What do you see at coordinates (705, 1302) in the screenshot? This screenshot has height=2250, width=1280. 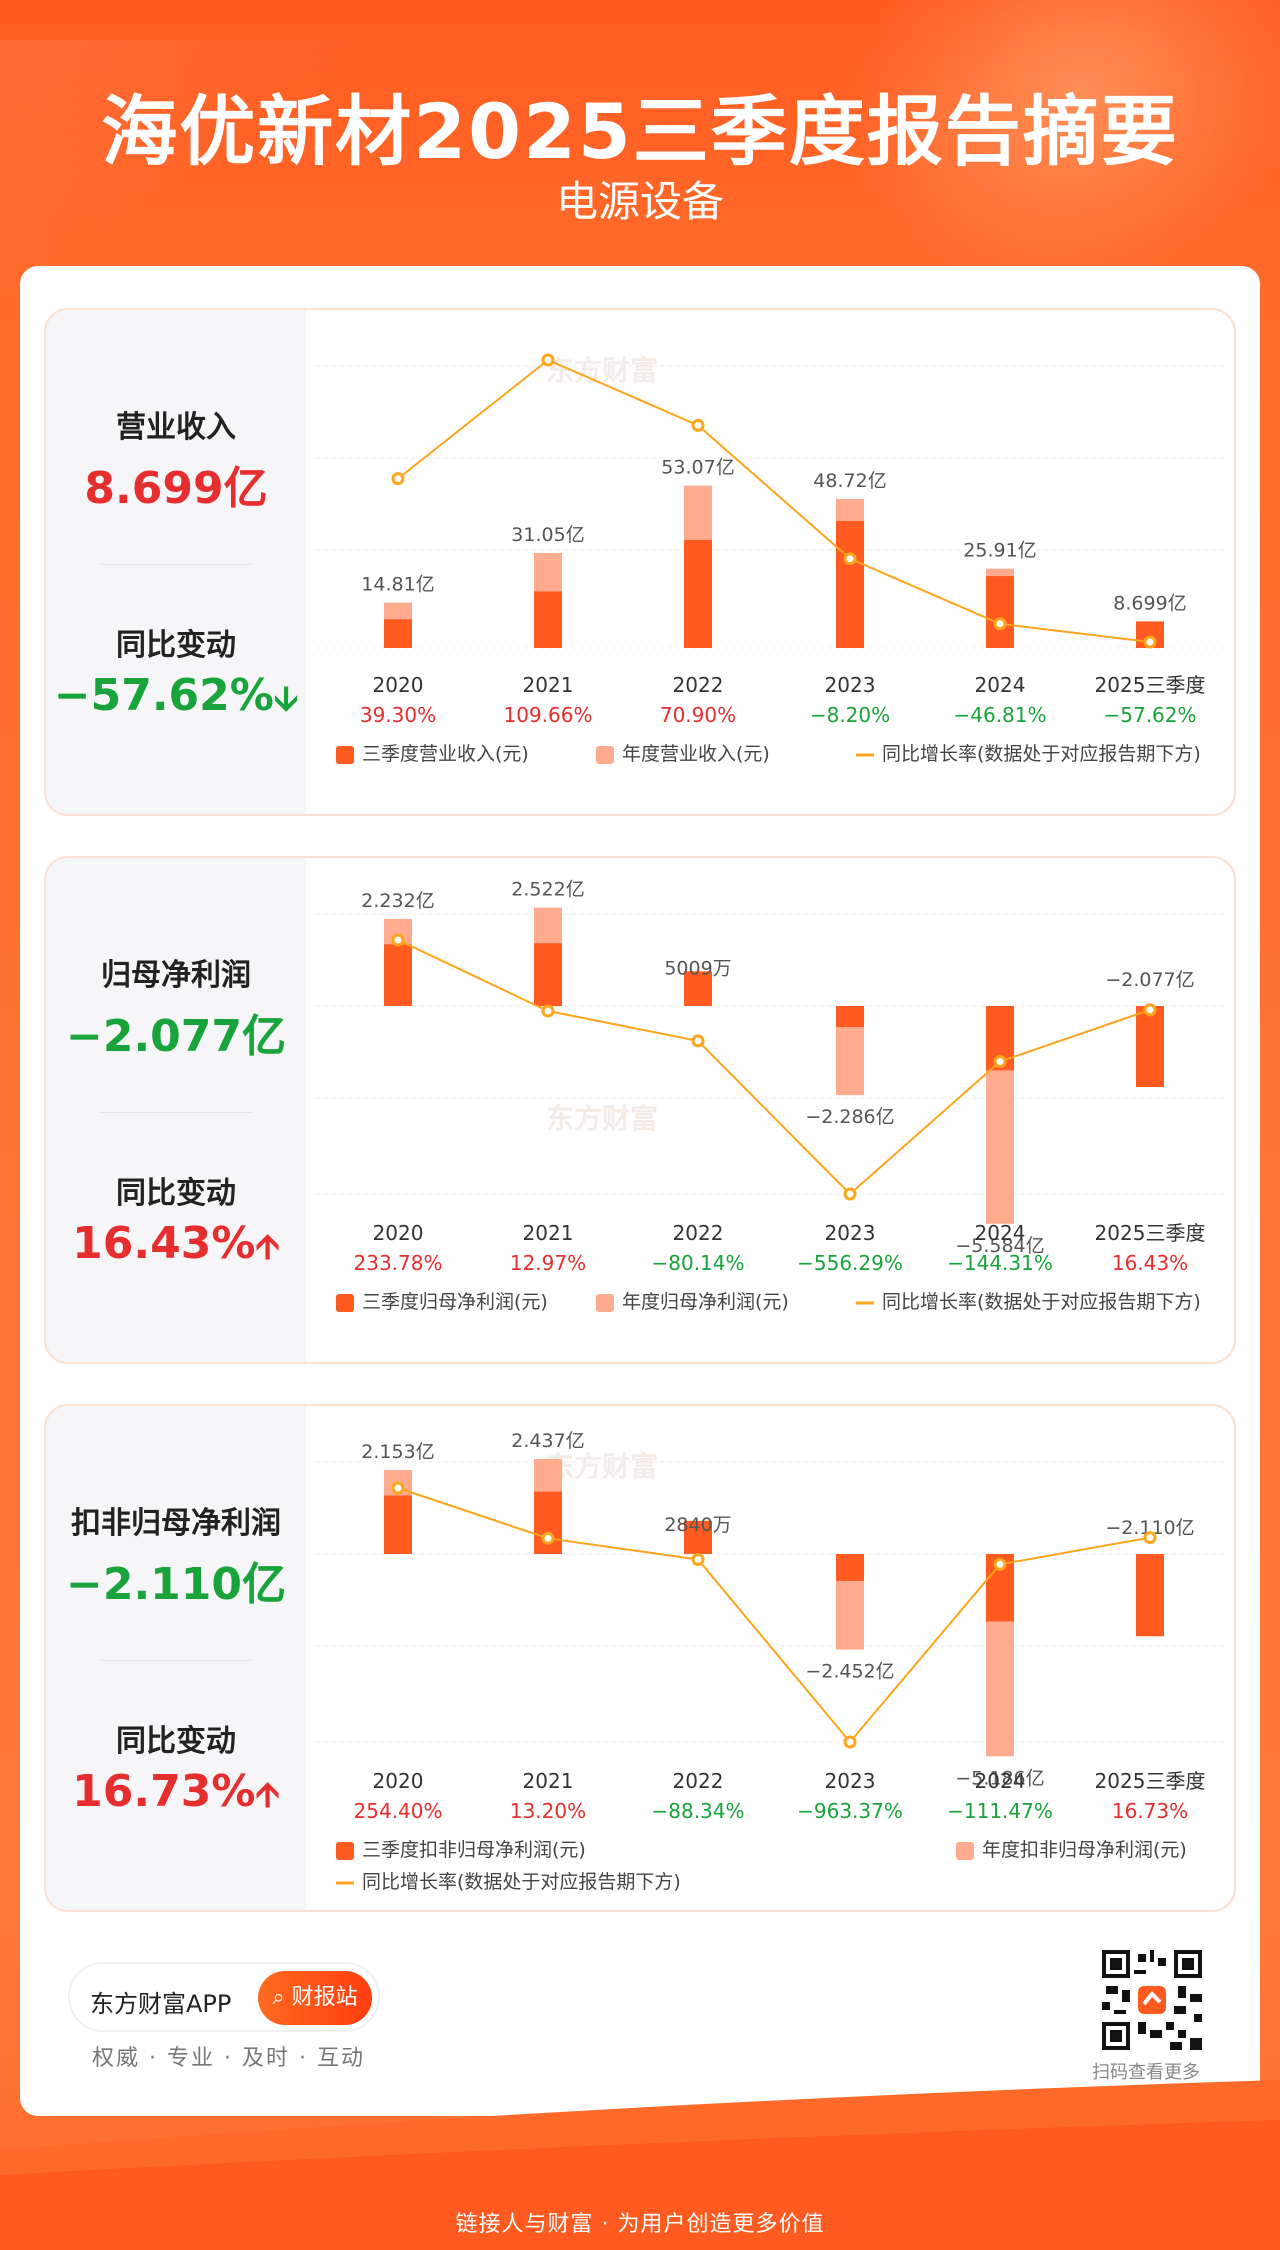 I see `legend-annual-label: 年度归母净利润(元)` at bounding box center [705, 1302].